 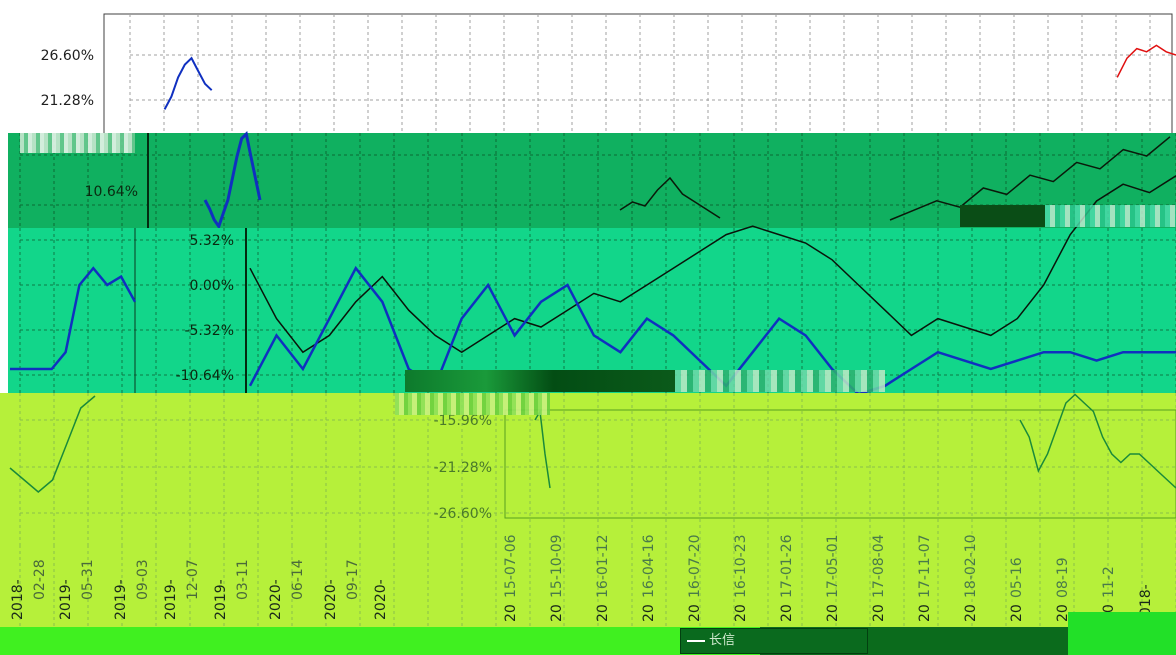 What do you see at coordinates (1063, 577) in the screenshot?
I see `xaxis-tick-label: 08-19` at bounding box center [1063, 577].